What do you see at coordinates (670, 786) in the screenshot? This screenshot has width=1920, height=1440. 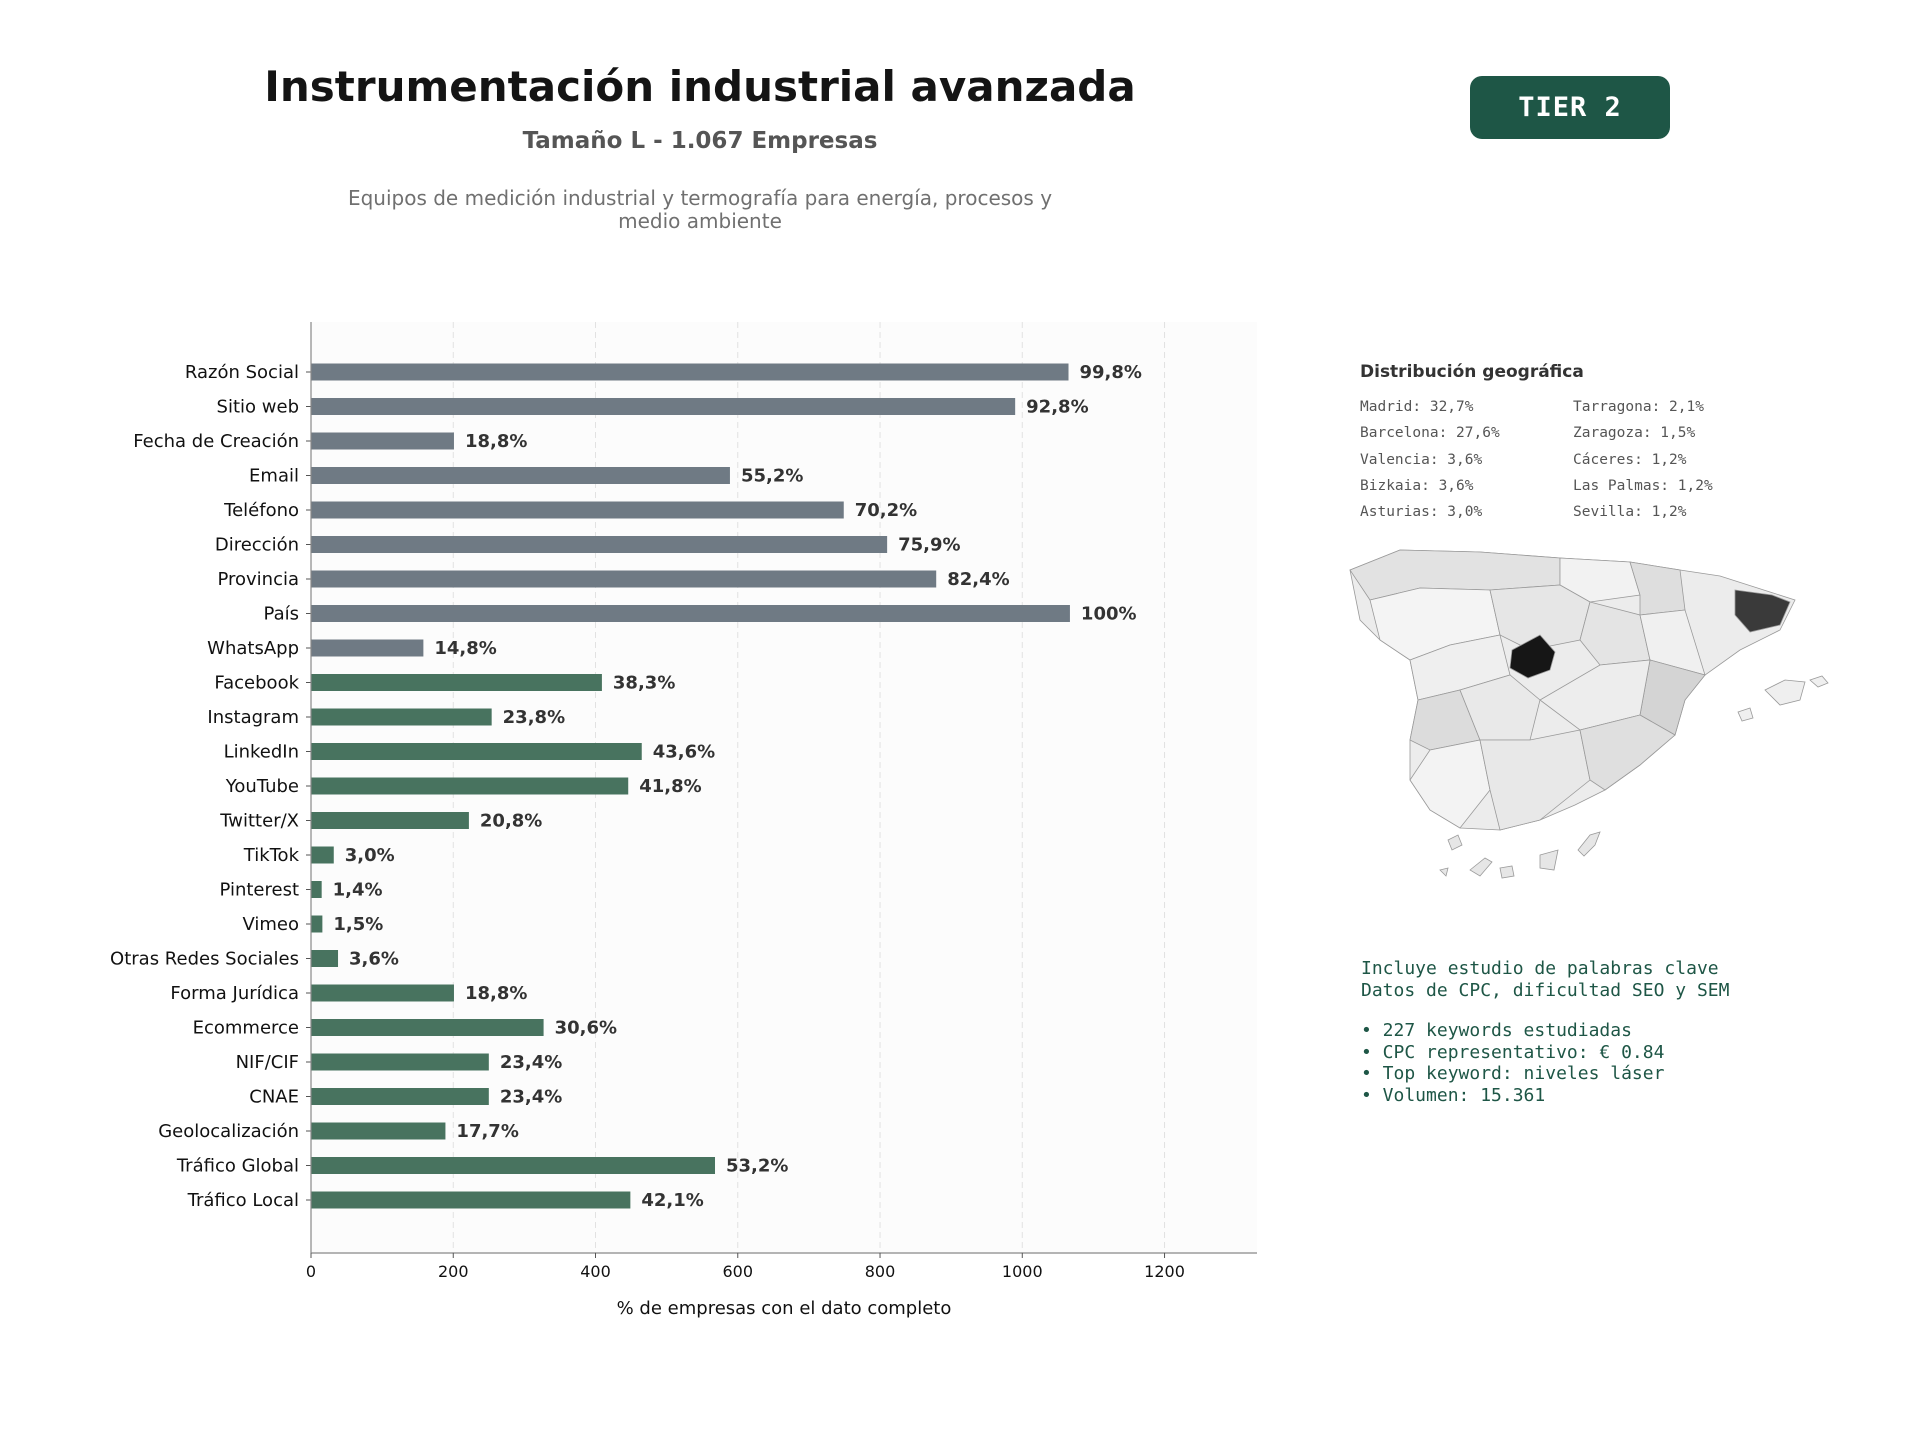 I see `data-label: 41,8%` at bounding box center [670, 786].